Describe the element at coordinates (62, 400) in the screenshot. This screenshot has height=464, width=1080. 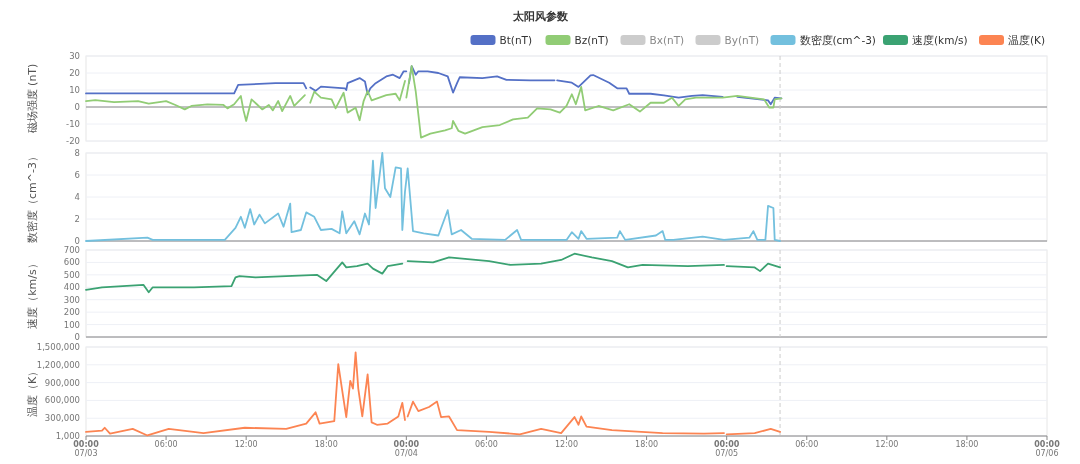
I see `y-tick-label: 600,000` at that location.